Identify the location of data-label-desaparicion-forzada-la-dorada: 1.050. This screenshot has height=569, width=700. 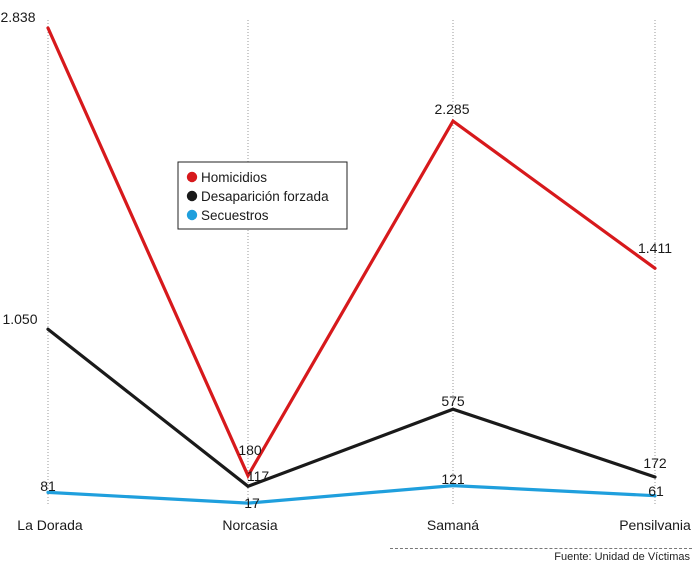
(19, 319).